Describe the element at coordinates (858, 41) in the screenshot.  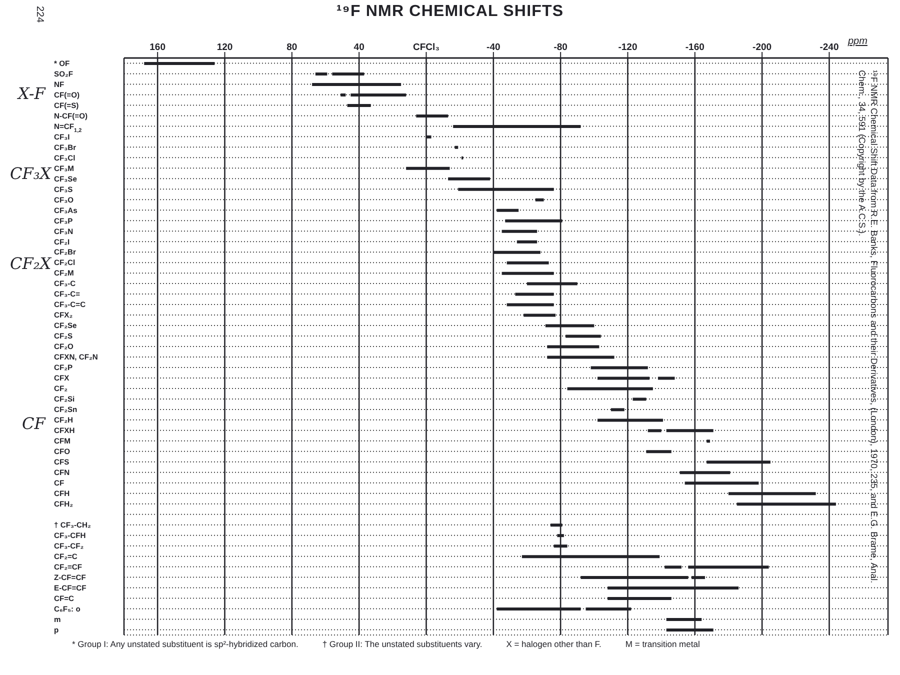
I see `x-axis-title: ppm` at that location.